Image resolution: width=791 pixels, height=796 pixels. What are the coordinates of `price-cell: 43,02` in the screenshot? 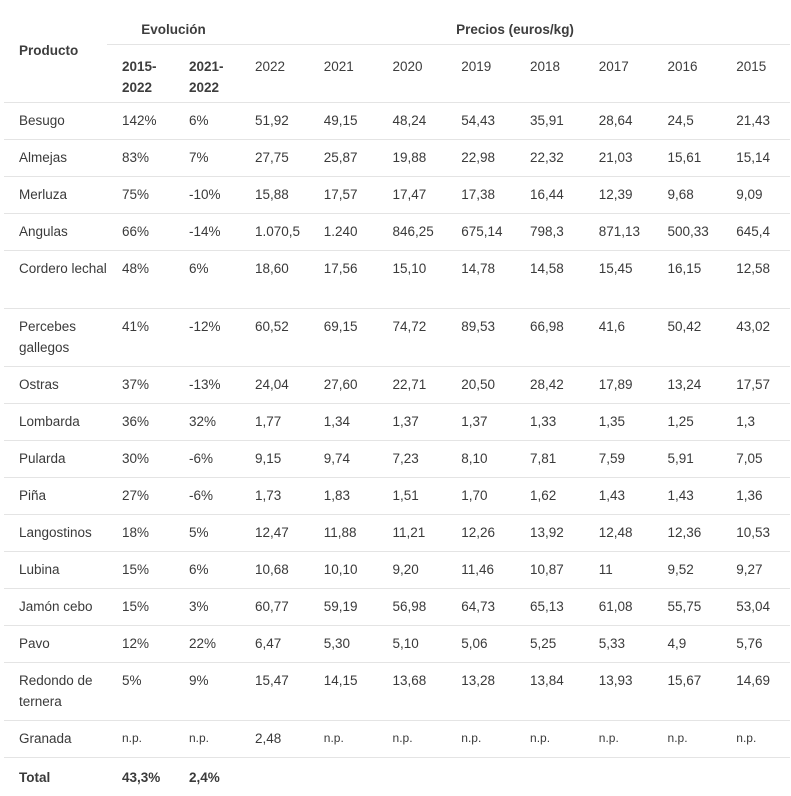 It's located at (756, 337).